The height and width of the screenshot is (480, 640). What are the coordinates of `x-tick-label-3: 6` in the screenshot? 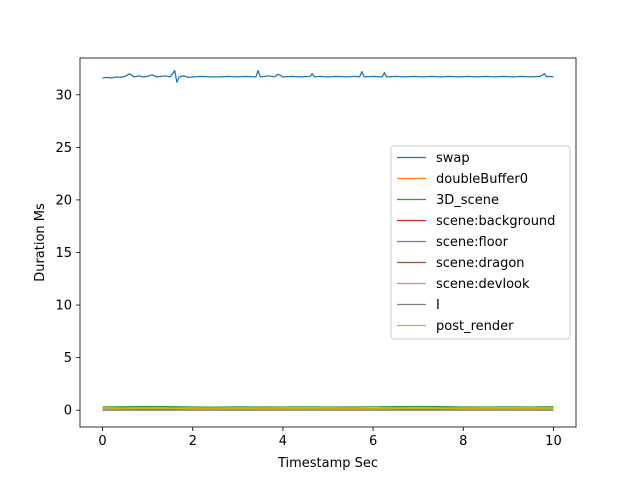 It's located at (373, 441).